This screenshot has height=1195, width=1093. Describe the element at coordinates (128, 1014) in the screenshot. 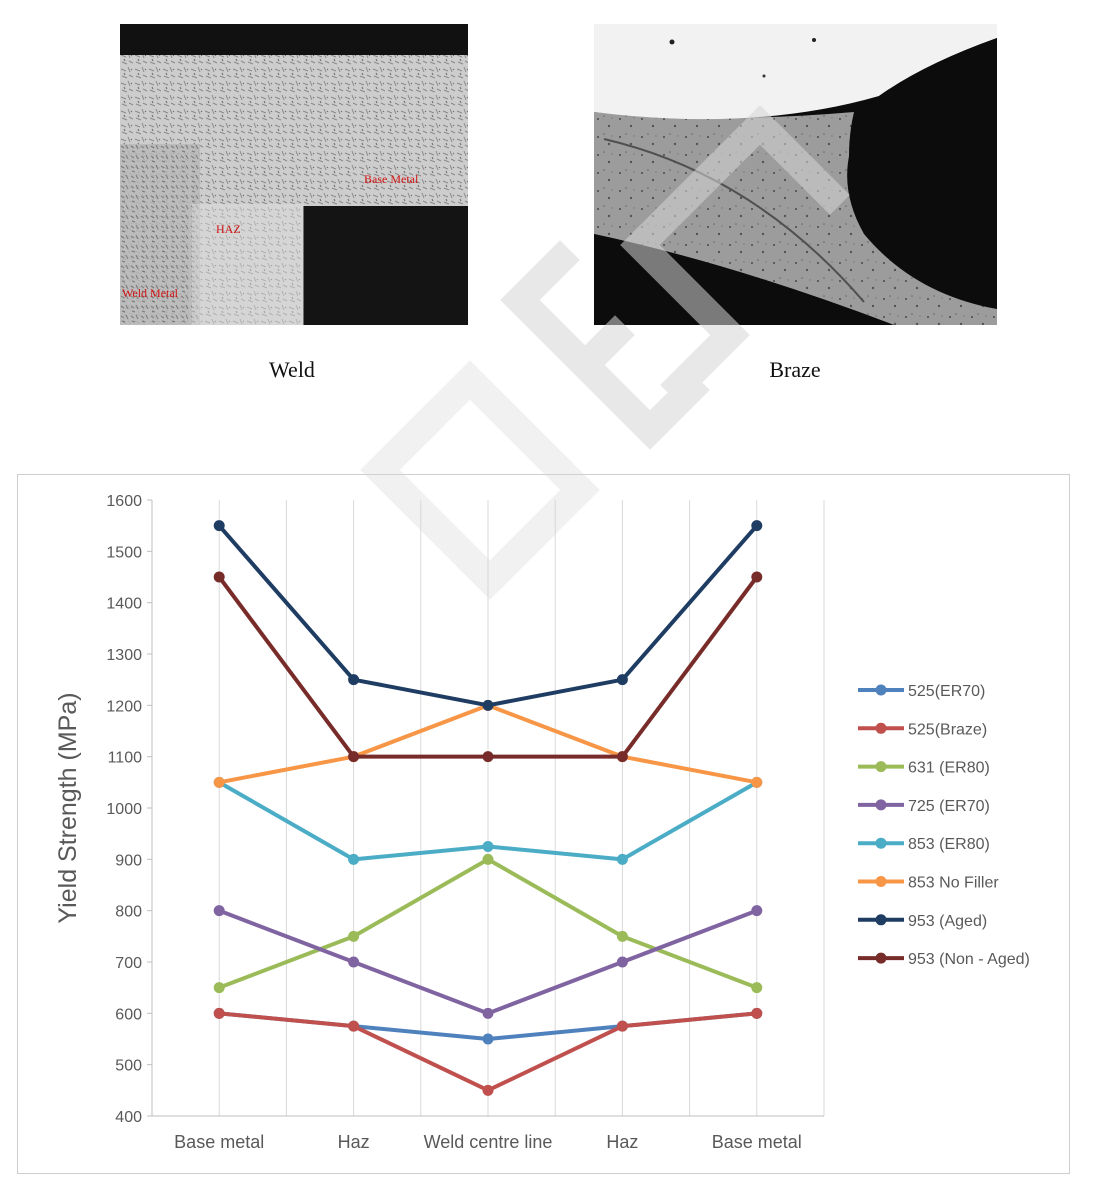

I see `y-tick-label: 600` at that location.